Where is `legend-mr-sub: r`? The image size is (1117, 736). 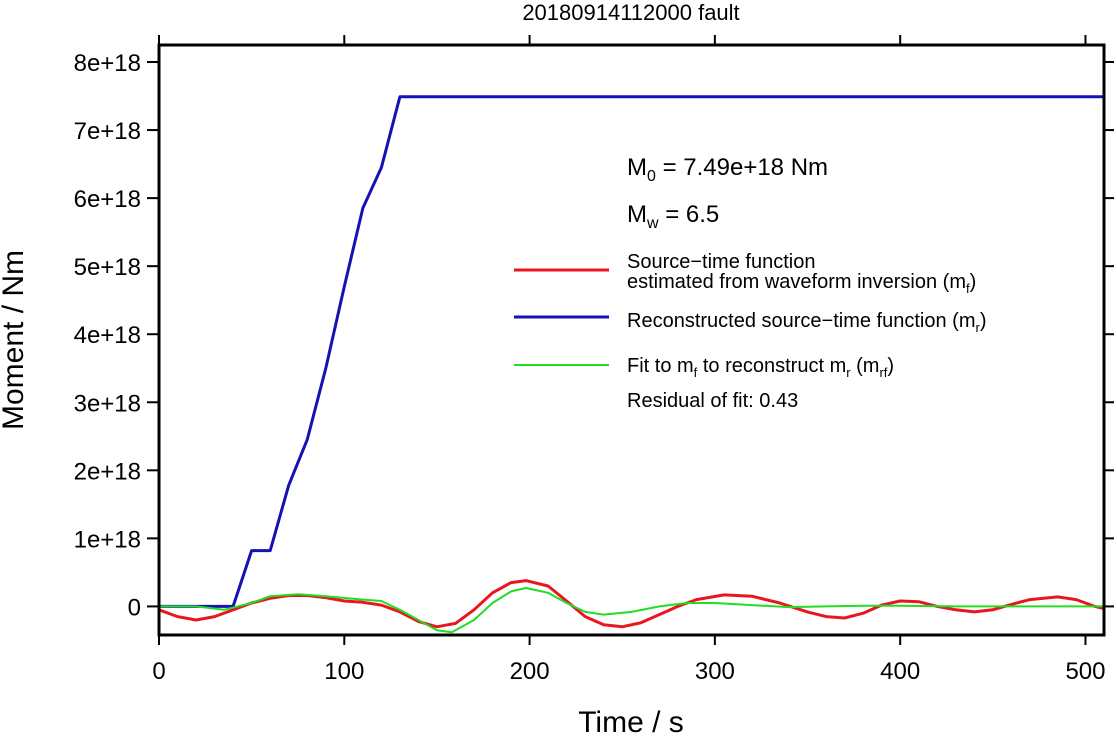
legend-mr-sub: r is located at coordinates (978, 327).